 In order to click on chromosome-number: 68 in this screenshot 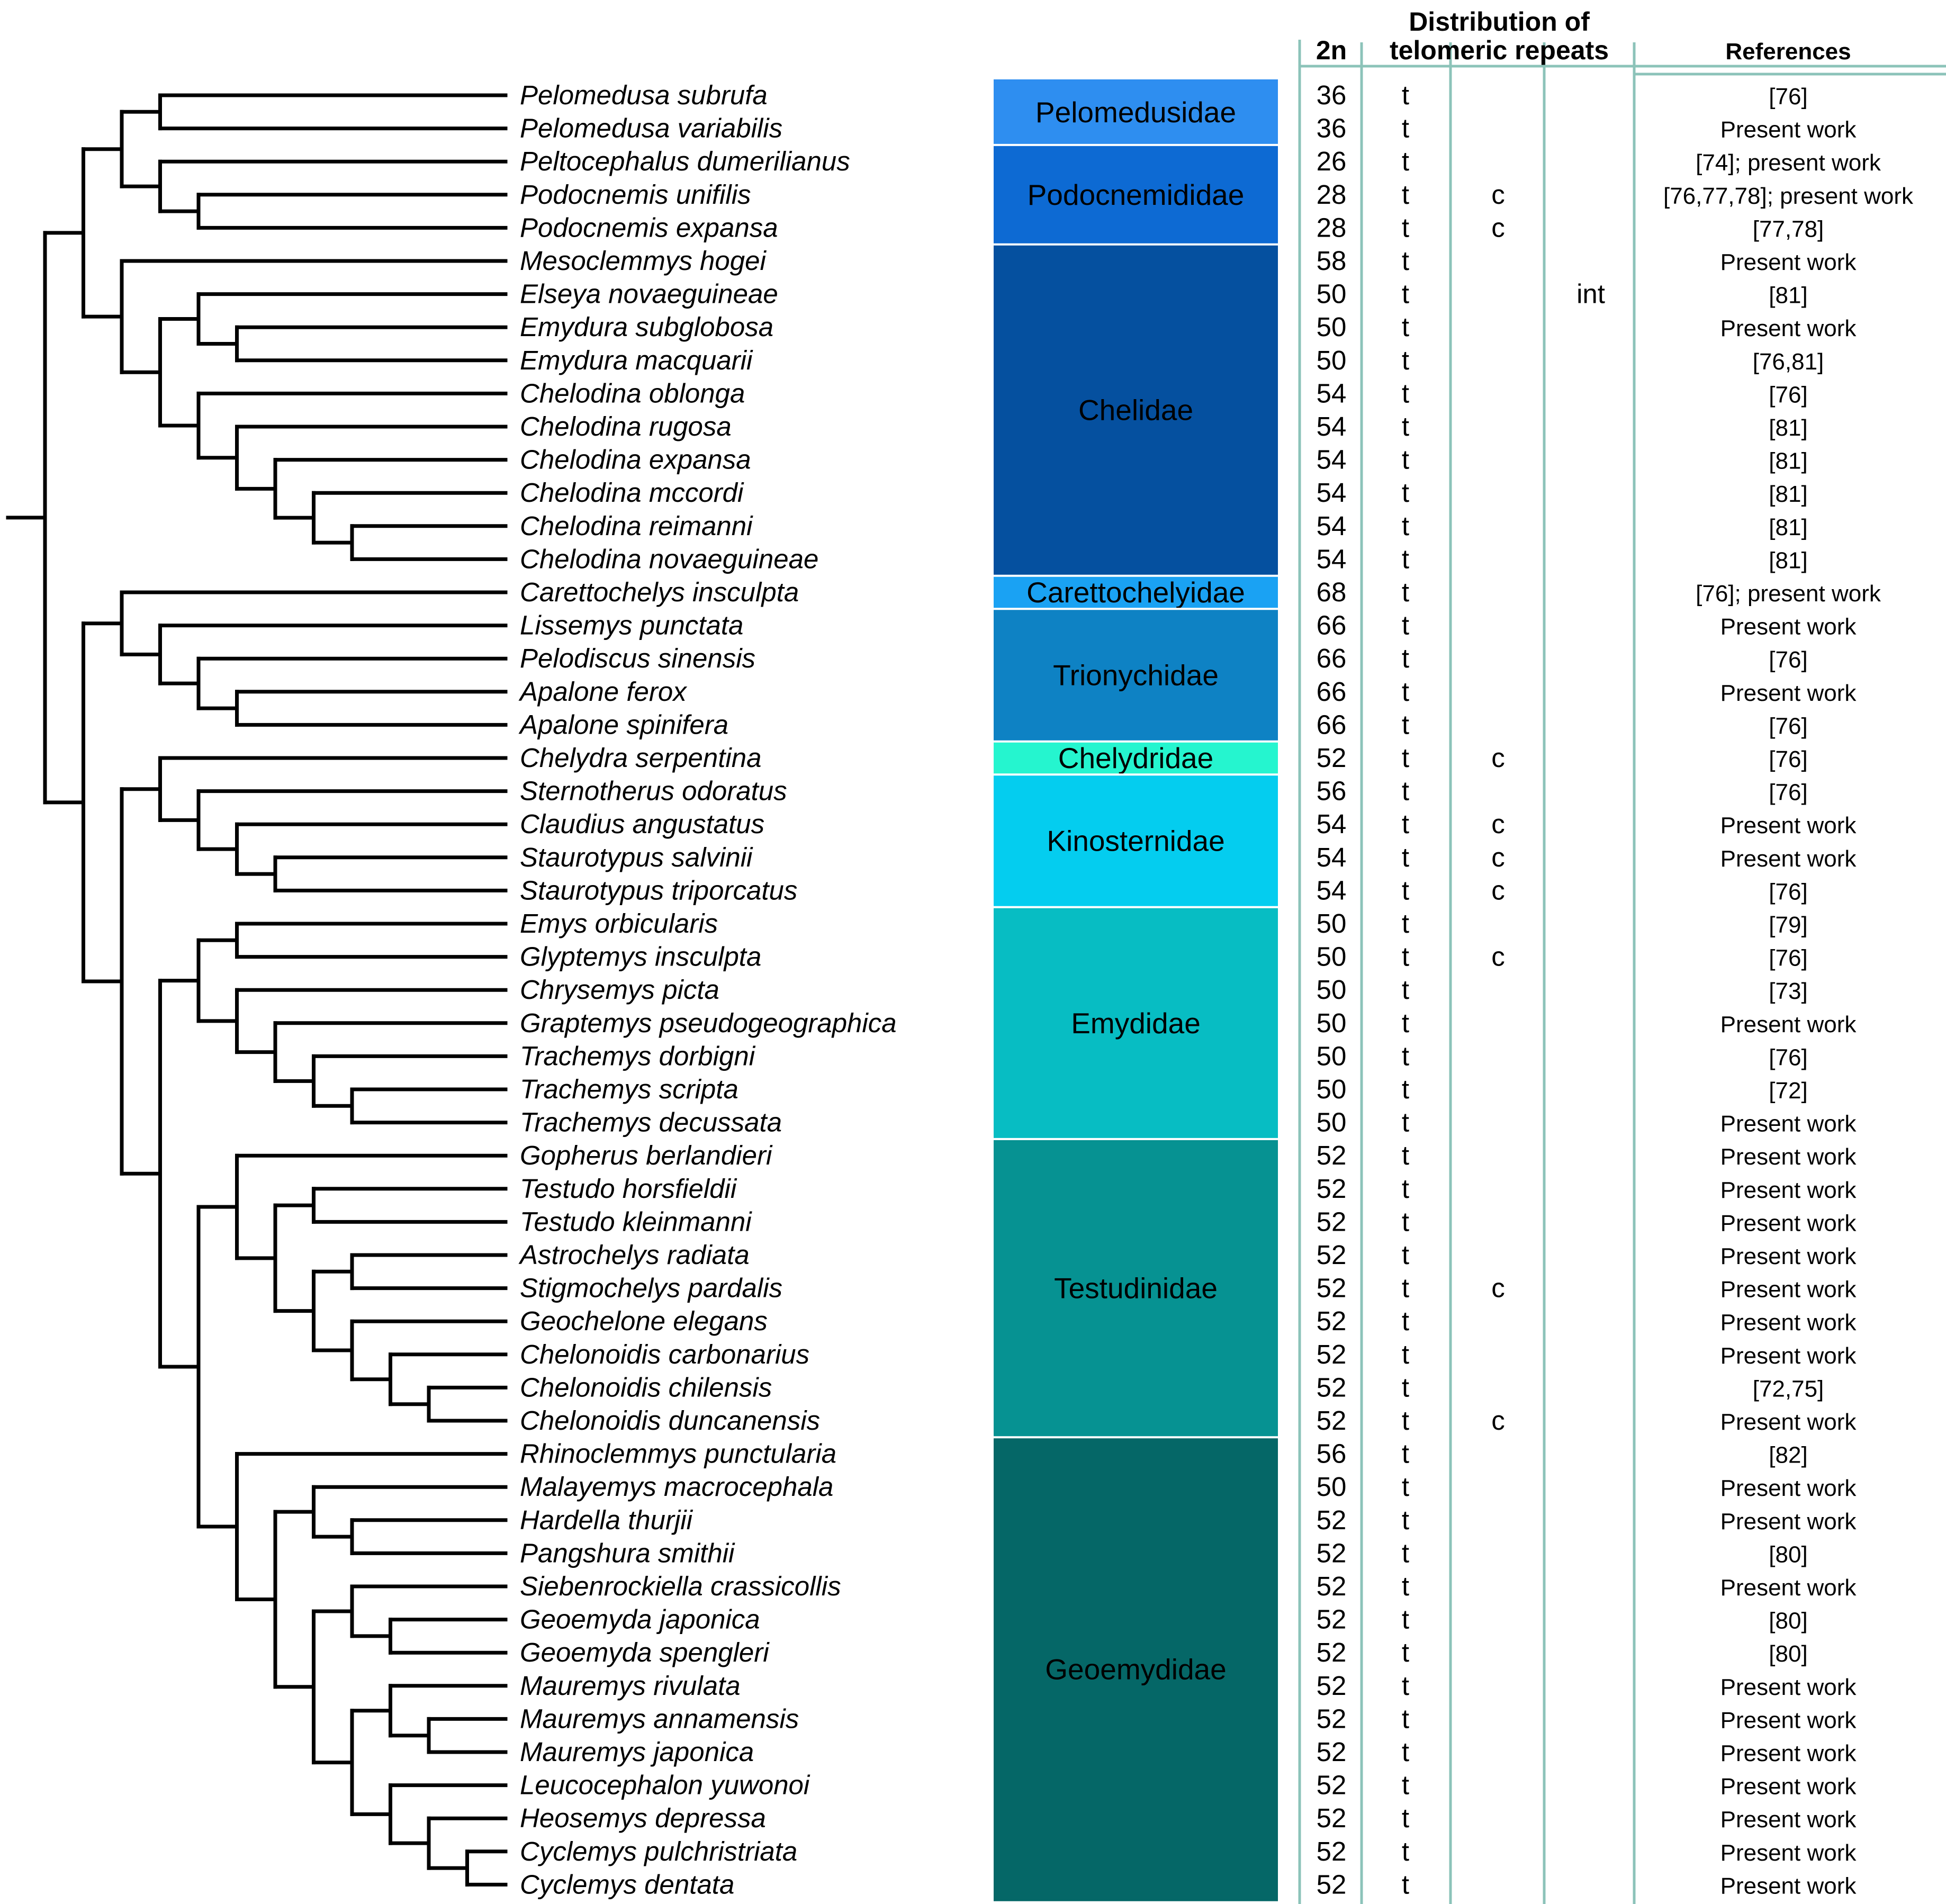, I will do `click(1332, 592)`.